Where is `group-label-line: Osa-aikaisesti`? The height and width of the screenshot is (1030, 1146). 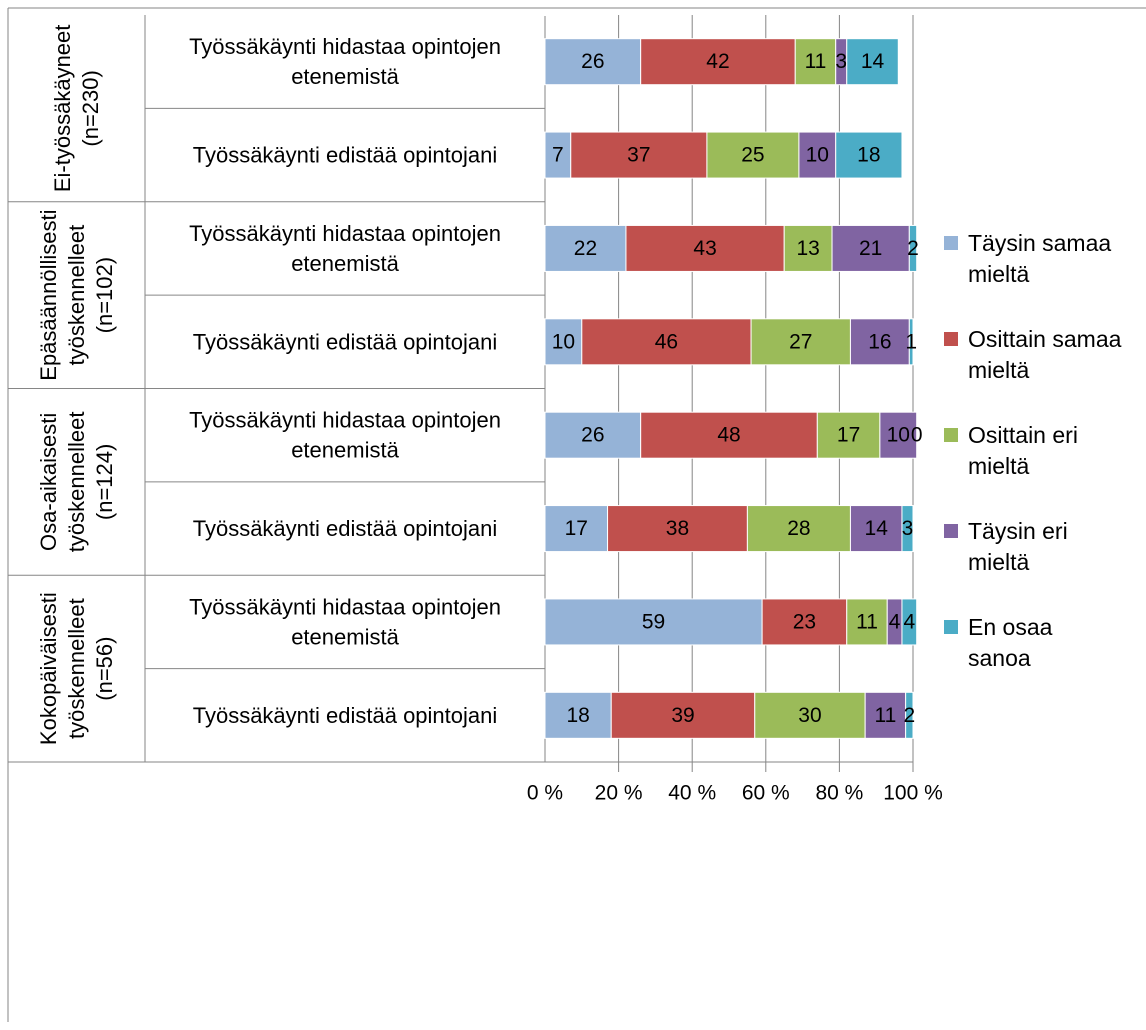 group-label-line: Osa-aikaisesti is located at coordinates (48, 482).